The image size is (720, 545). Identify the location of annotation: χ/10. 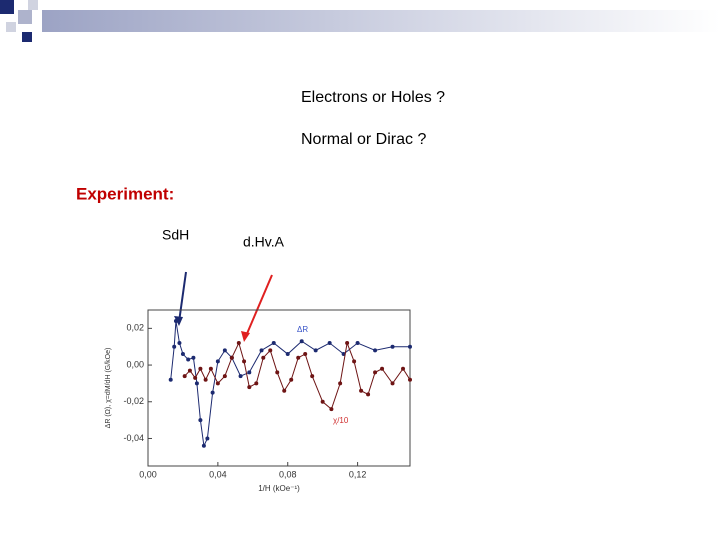
(341, 420).